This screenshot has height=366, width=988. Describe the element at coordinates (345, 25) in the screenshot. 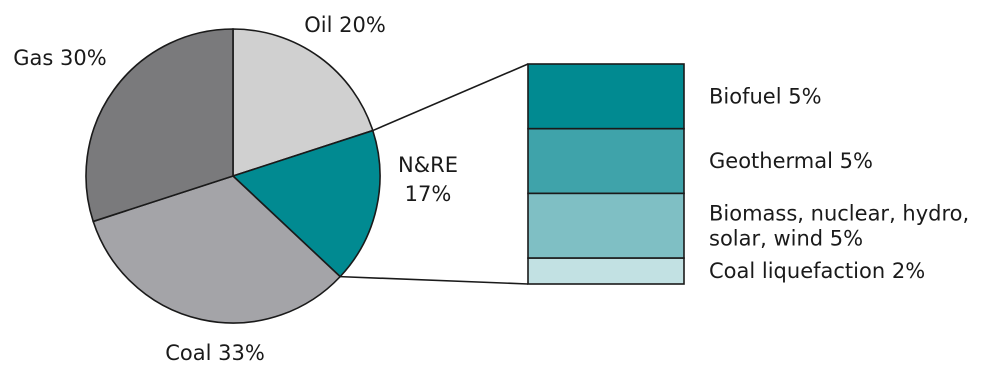

I see `pie-label-oil: Oil 20%` at that location.